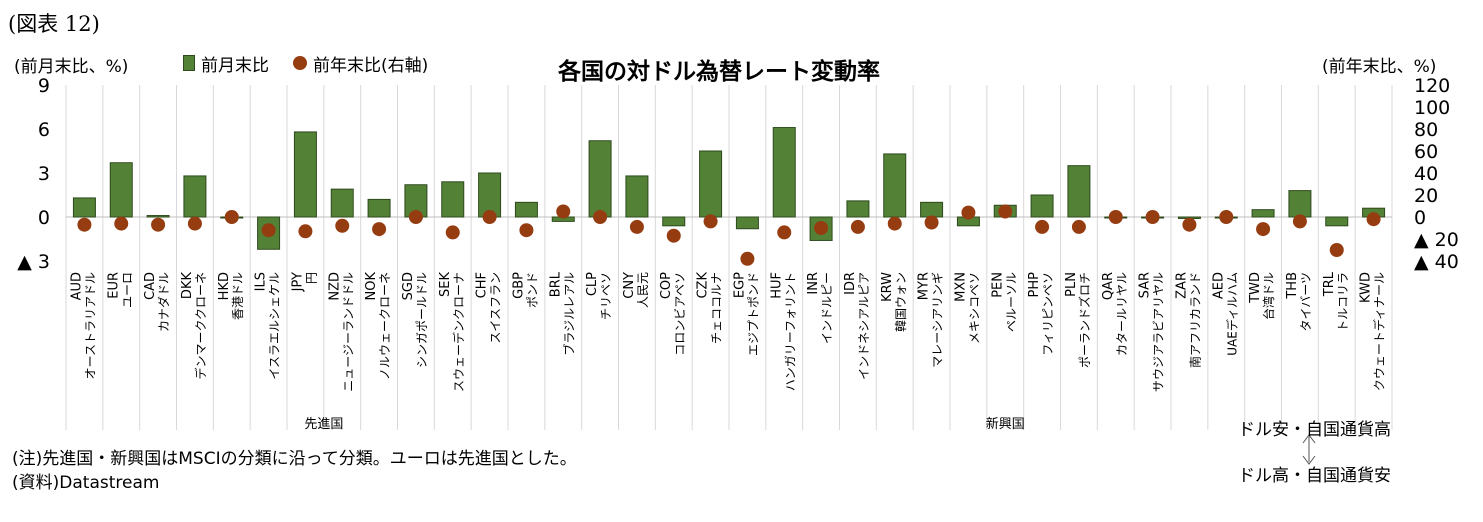 The width and height of the screenshot is (1483, 522). What do you see at coordinates (235, 65) in the screenshot?
I see `legend-bar-label: 前月末比` at bounding box center [235, 65].